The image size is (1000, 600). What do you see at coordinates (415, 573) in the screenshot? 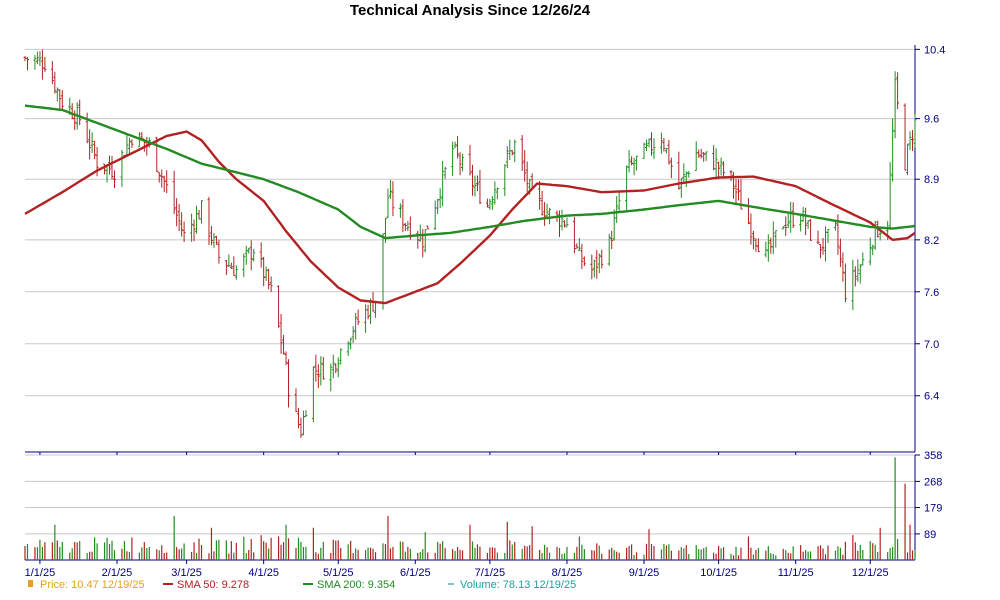
I see `x-tick-label: 6/1/25` at bounding box center [415, 573].